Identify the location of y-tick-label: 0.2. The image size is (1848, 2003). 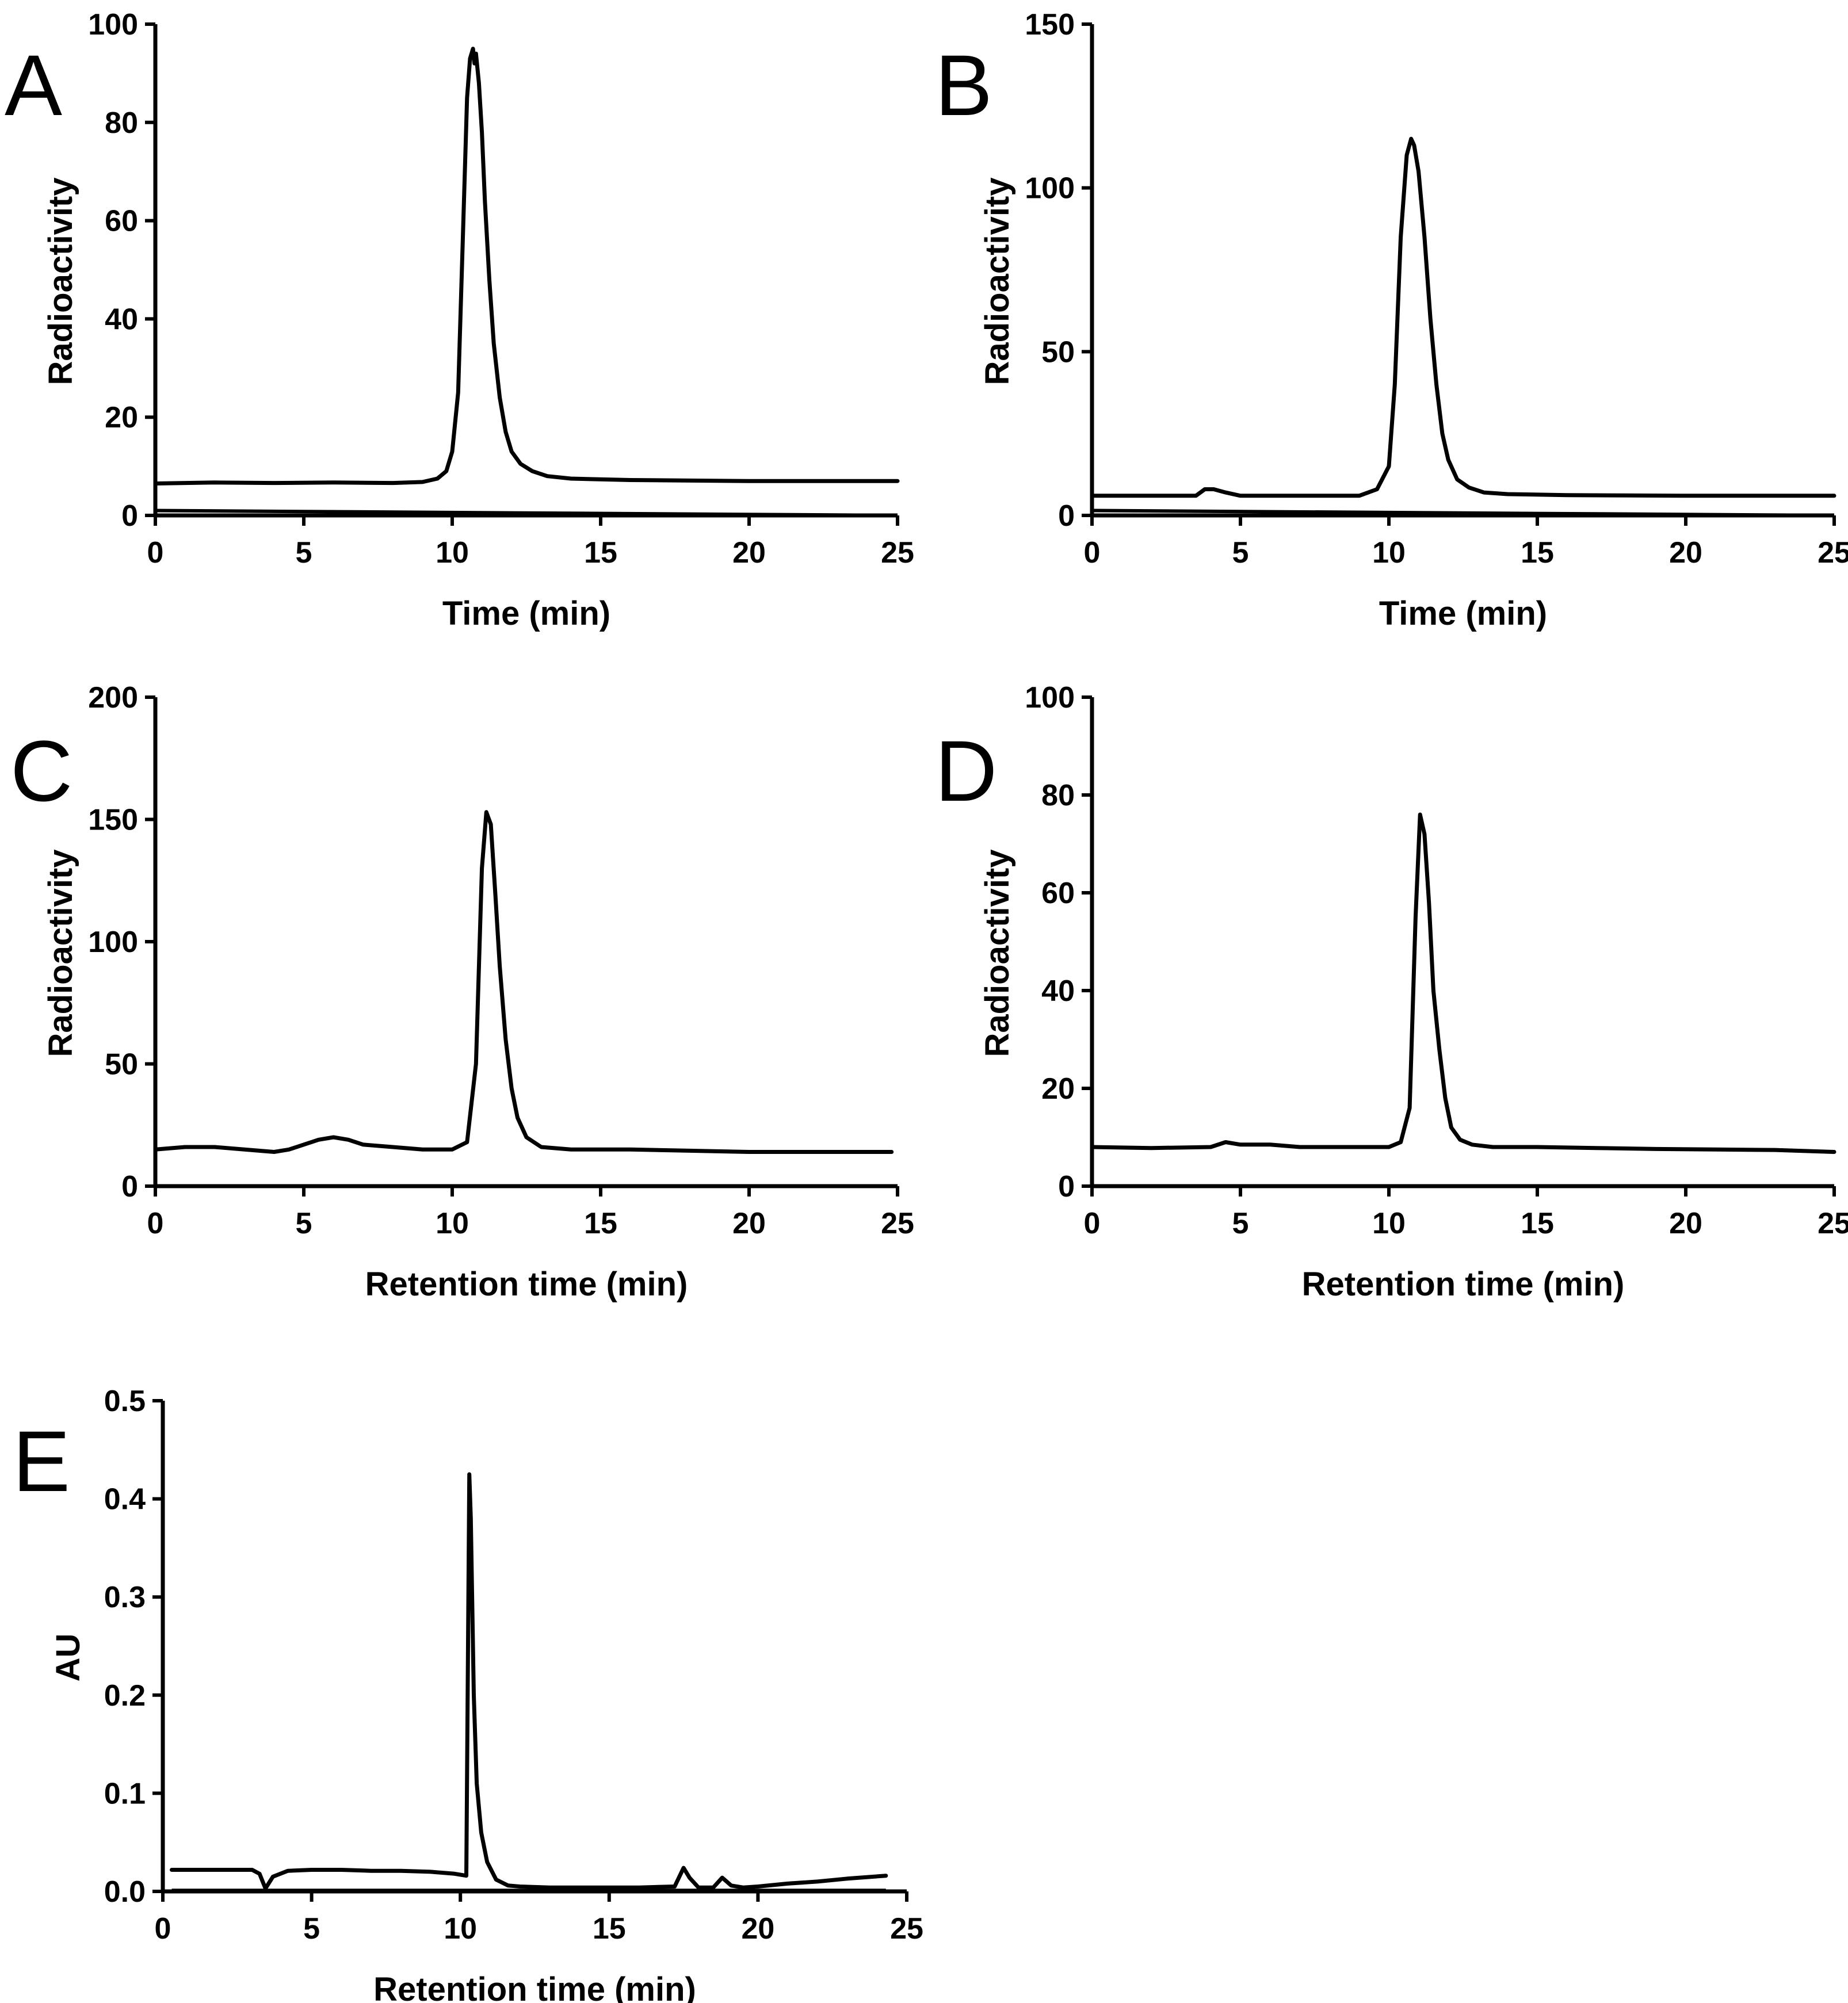
(125, 1696).